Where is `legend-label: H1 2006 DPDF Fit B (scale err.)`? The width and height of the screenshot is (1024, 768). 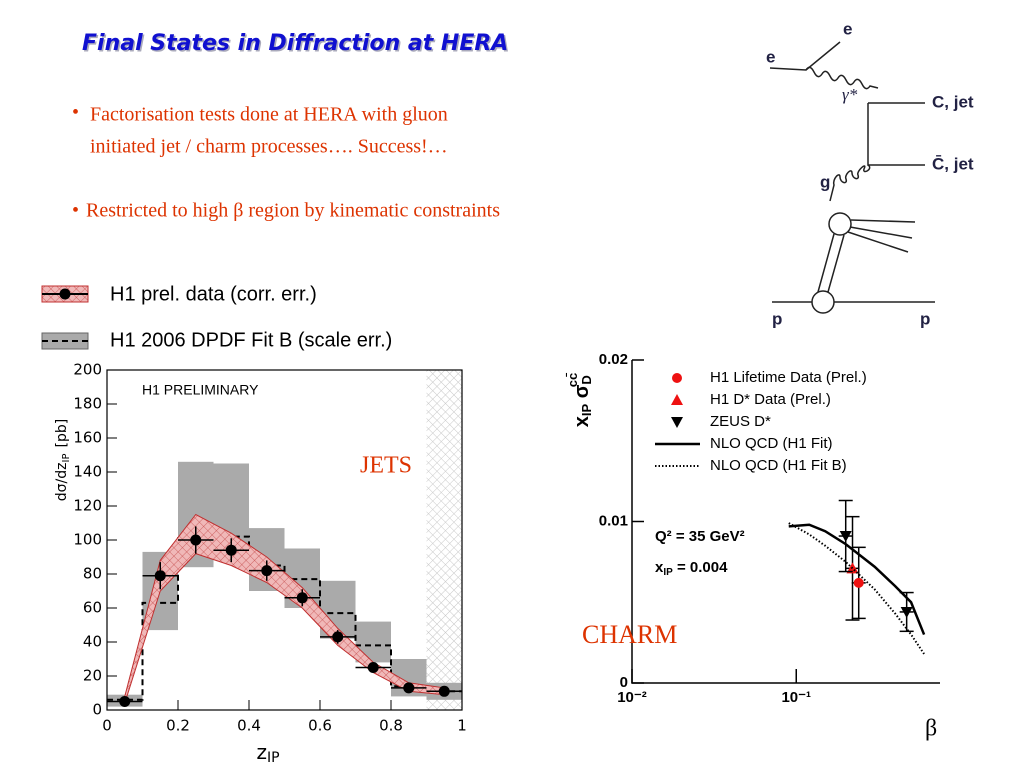 legend-label: H1 2006 DPDF Fit B (scale err.) is located at coordinates (251, 340).